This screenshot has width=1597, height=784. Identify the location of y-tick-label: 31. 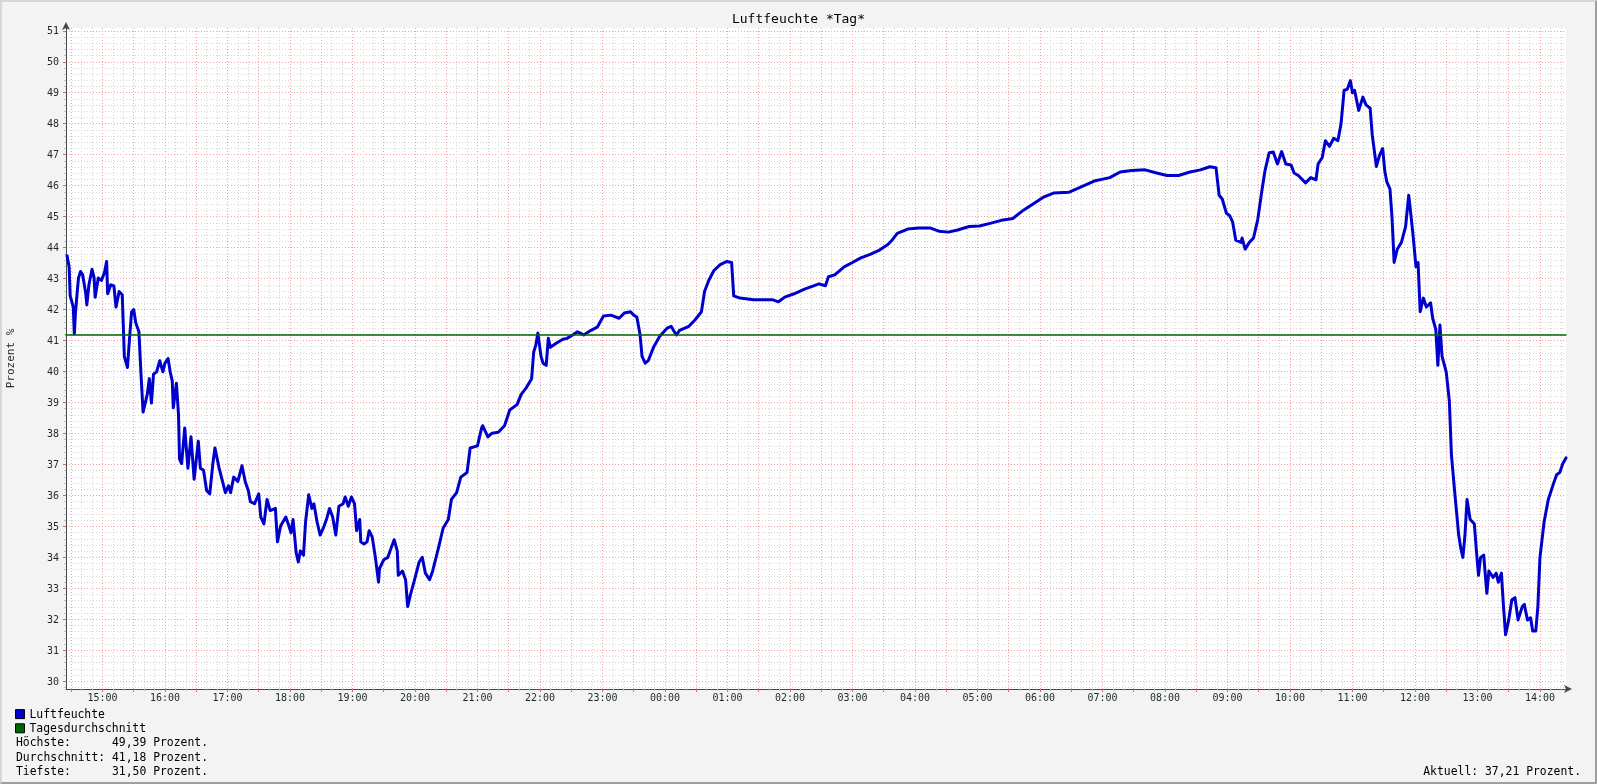
(52, 650).